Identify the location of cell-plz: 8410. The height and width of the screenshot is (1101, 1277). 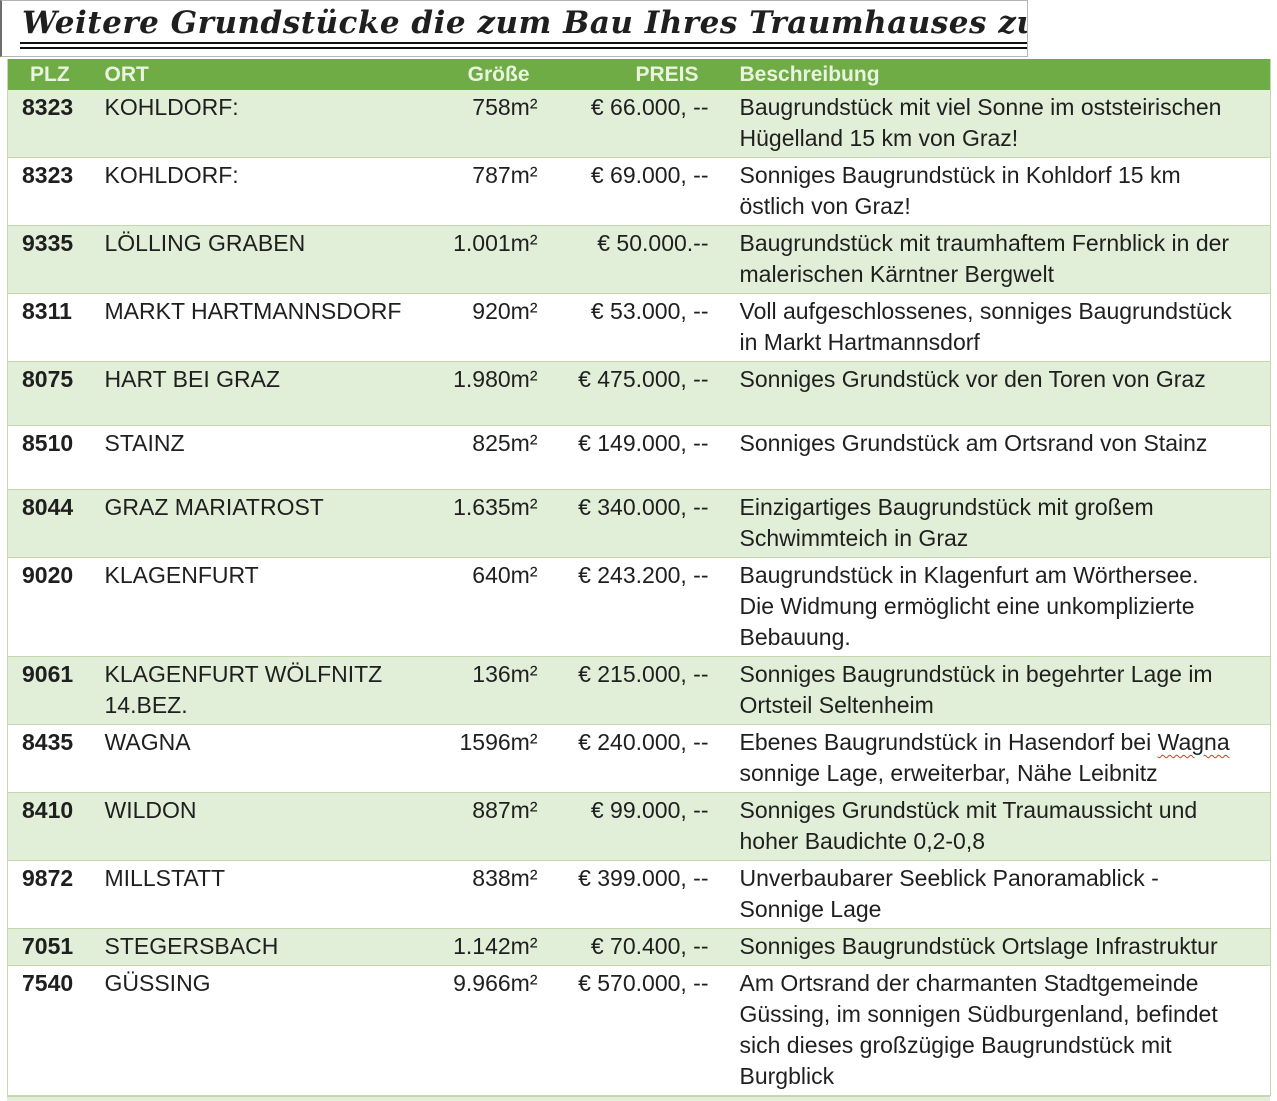
(56, 826).